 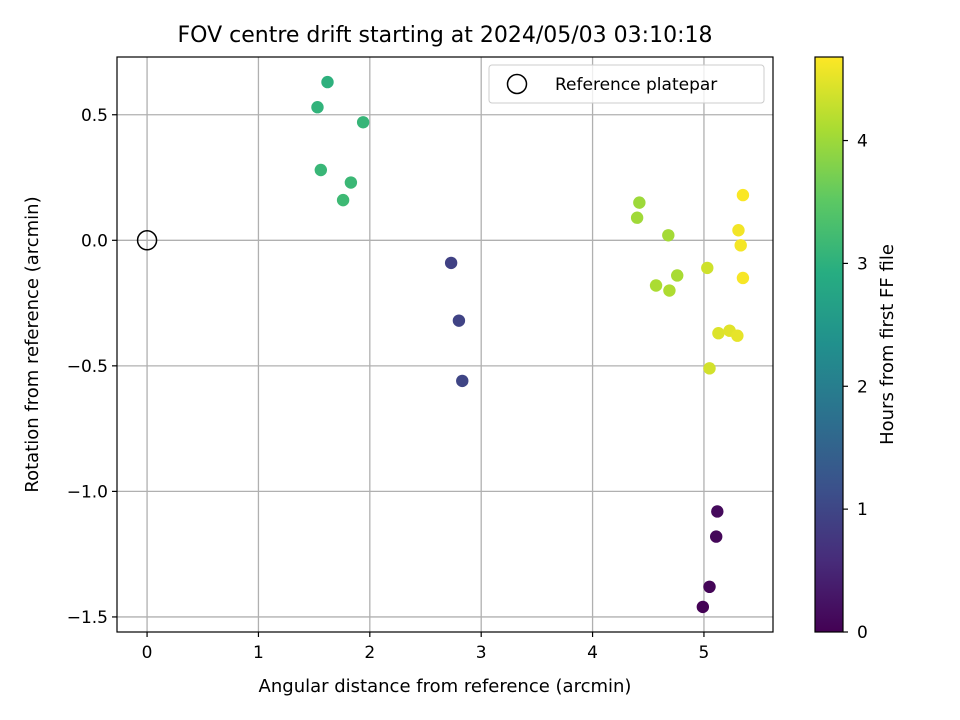 What do you see at coordinates (94, 241) in the screenshot?
I see `y-tick-label: 0.0` at bounding box center [94, 241].